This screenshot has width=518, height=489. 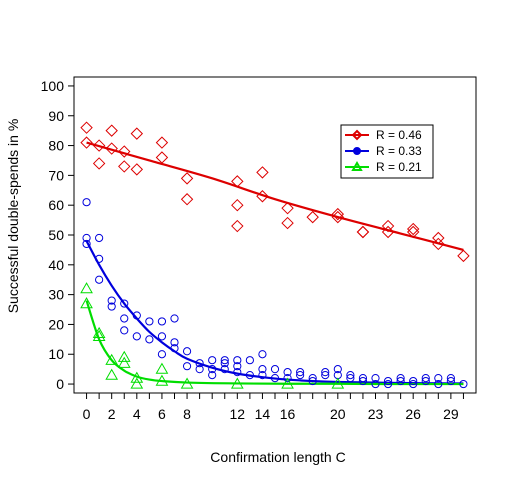 What do you see at coordinates (112, 414) in the screenshot?
I see `x-tick-label: 2` at bounding box center [112, 414].